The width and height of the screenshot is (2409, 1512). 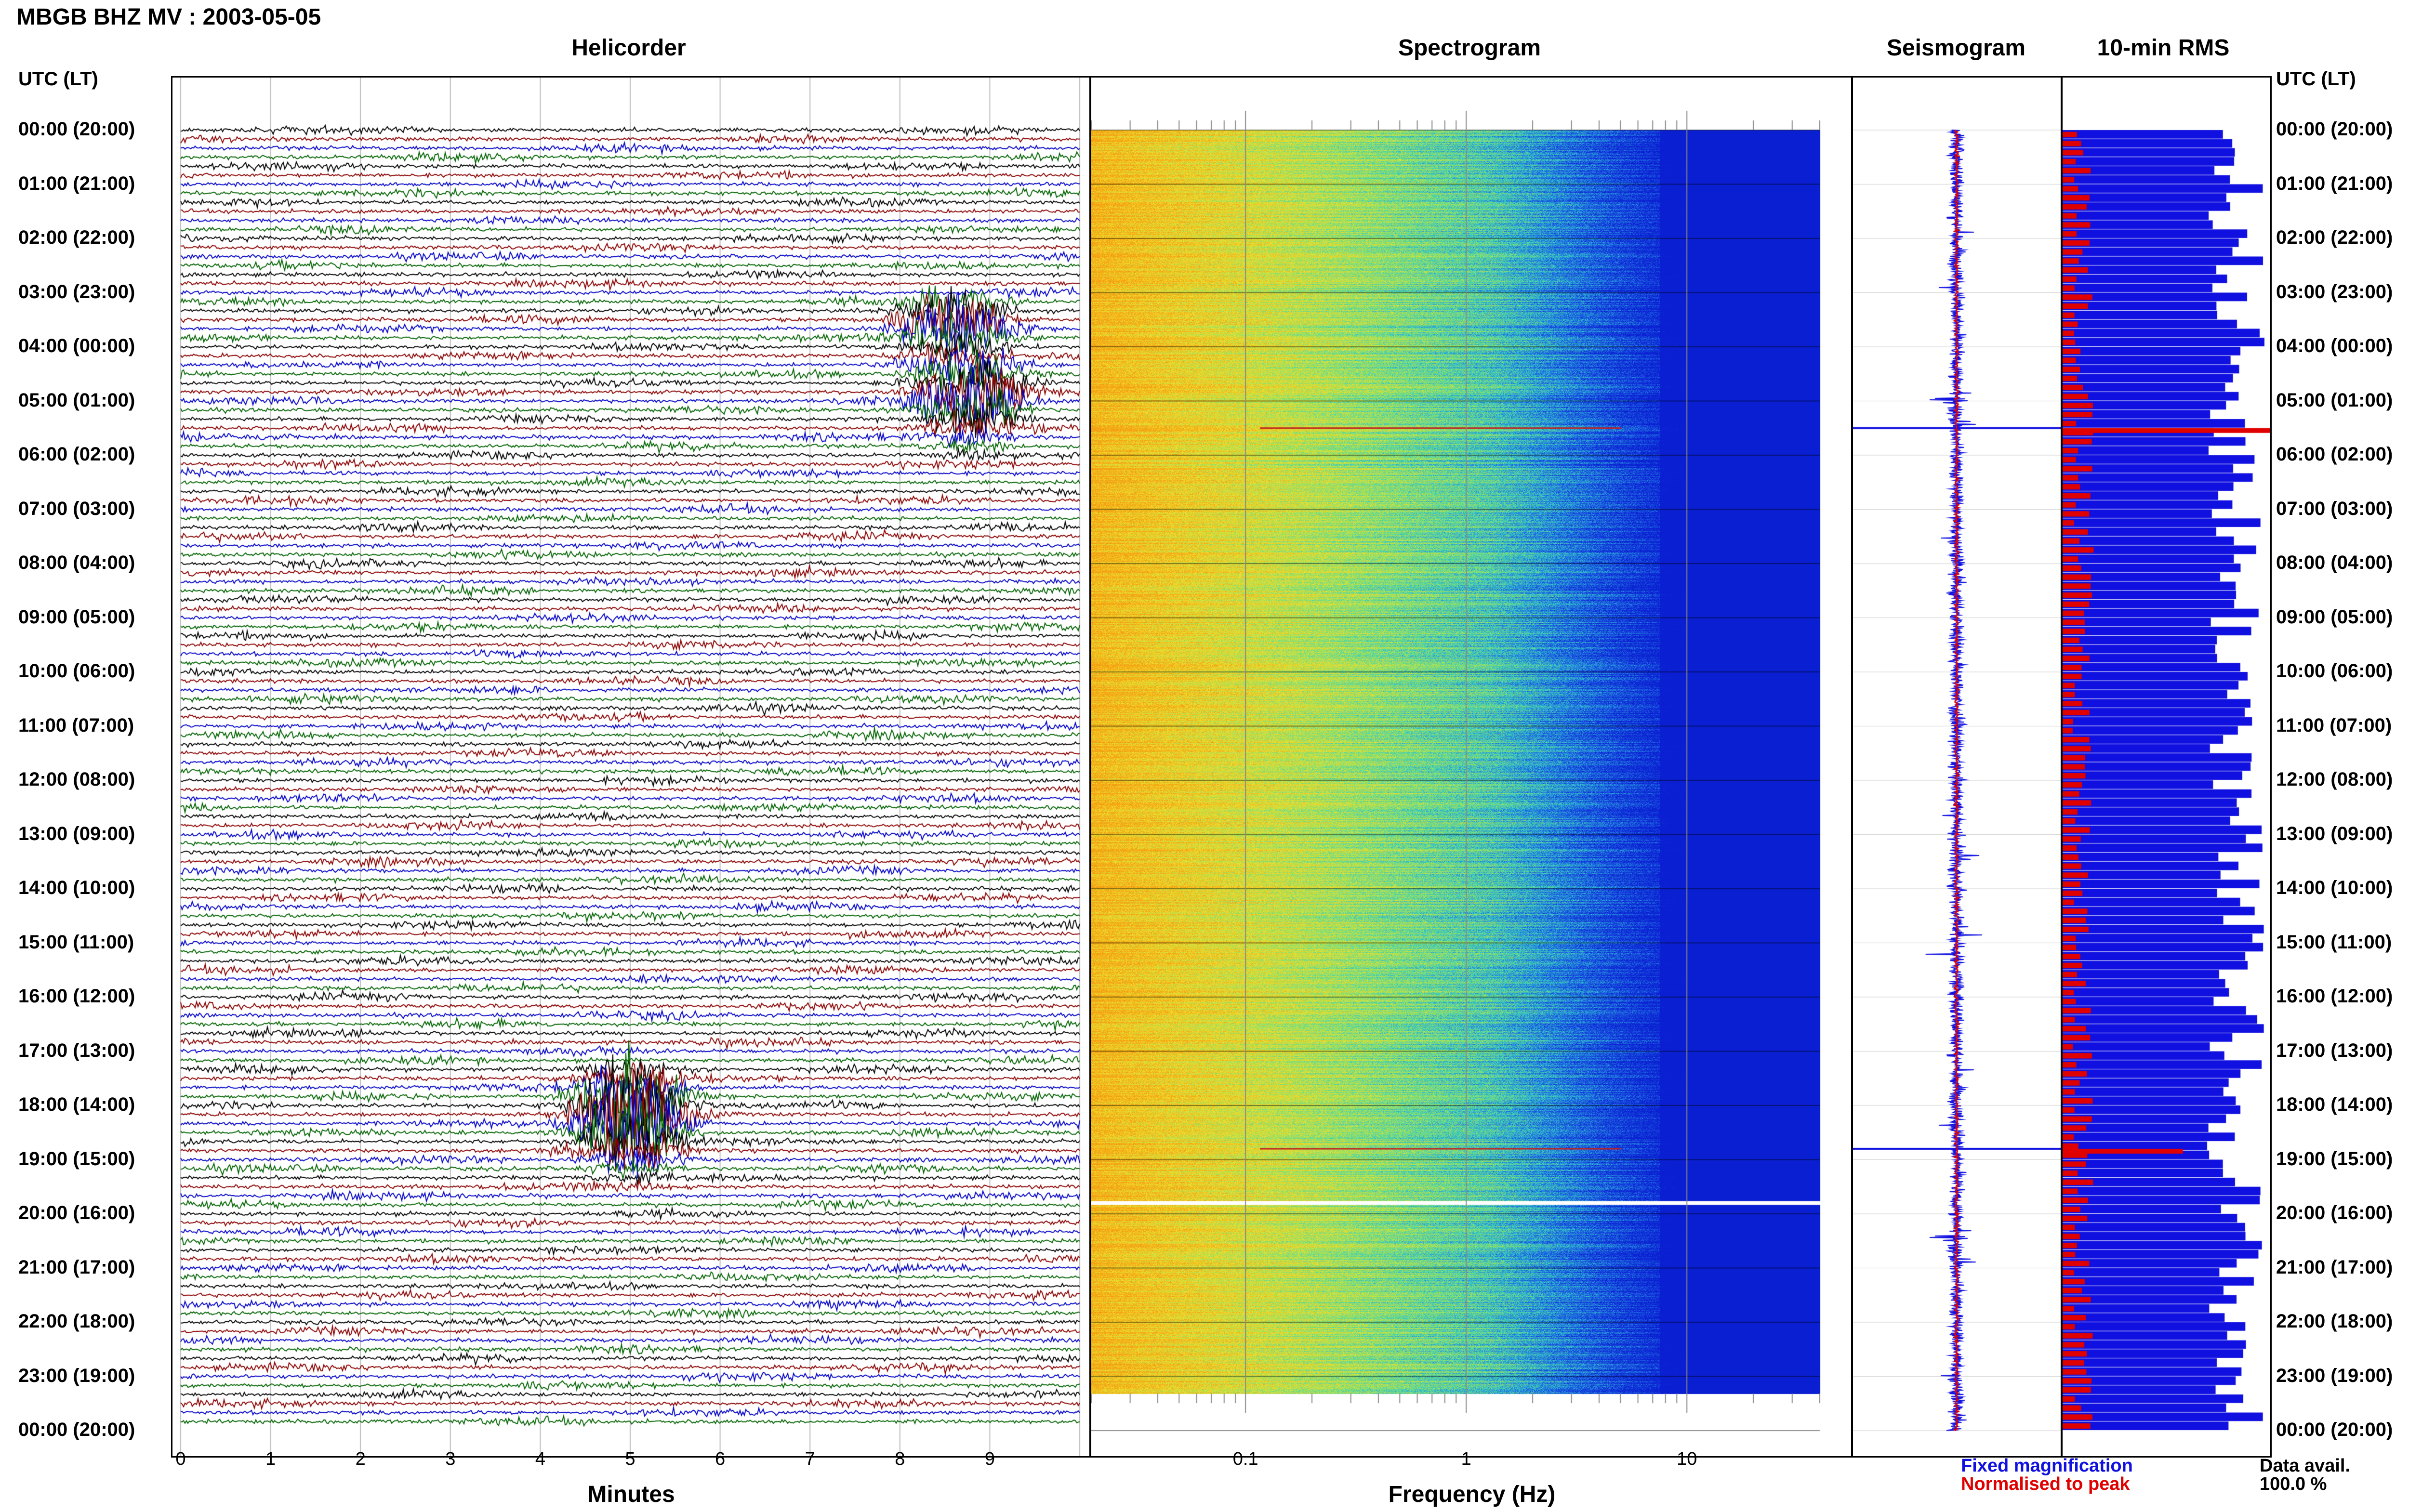 What do you see at coordinates (76, 942) in the screenshot?
I see `left-time-label: 15:00 (11:00)` at bounding box center [76, 942].